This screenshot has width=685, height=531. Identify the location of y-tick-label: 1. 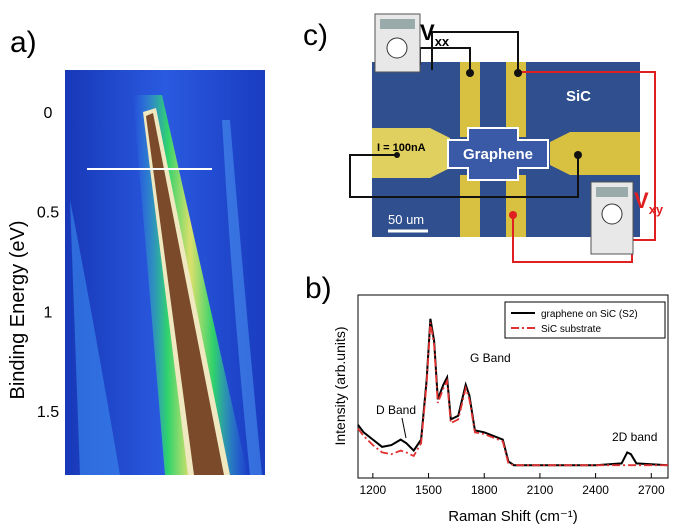
(48, 312).